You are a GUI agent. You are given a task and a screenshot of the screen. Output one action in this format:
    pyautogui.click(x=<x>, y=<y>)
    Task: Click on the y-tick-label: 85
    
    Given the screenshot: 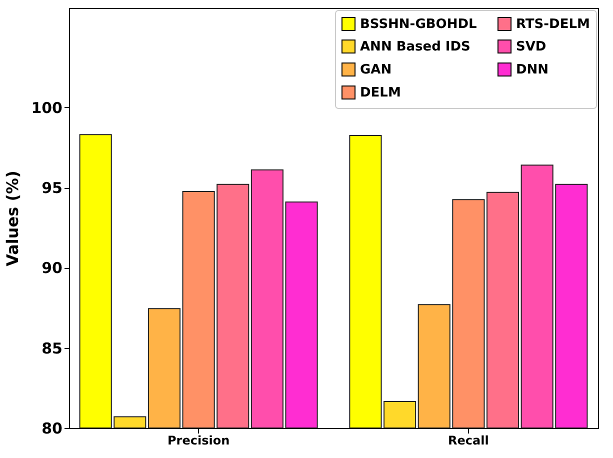 What is the action you would take?
    pyautogui.click(x=52, y=348)
    